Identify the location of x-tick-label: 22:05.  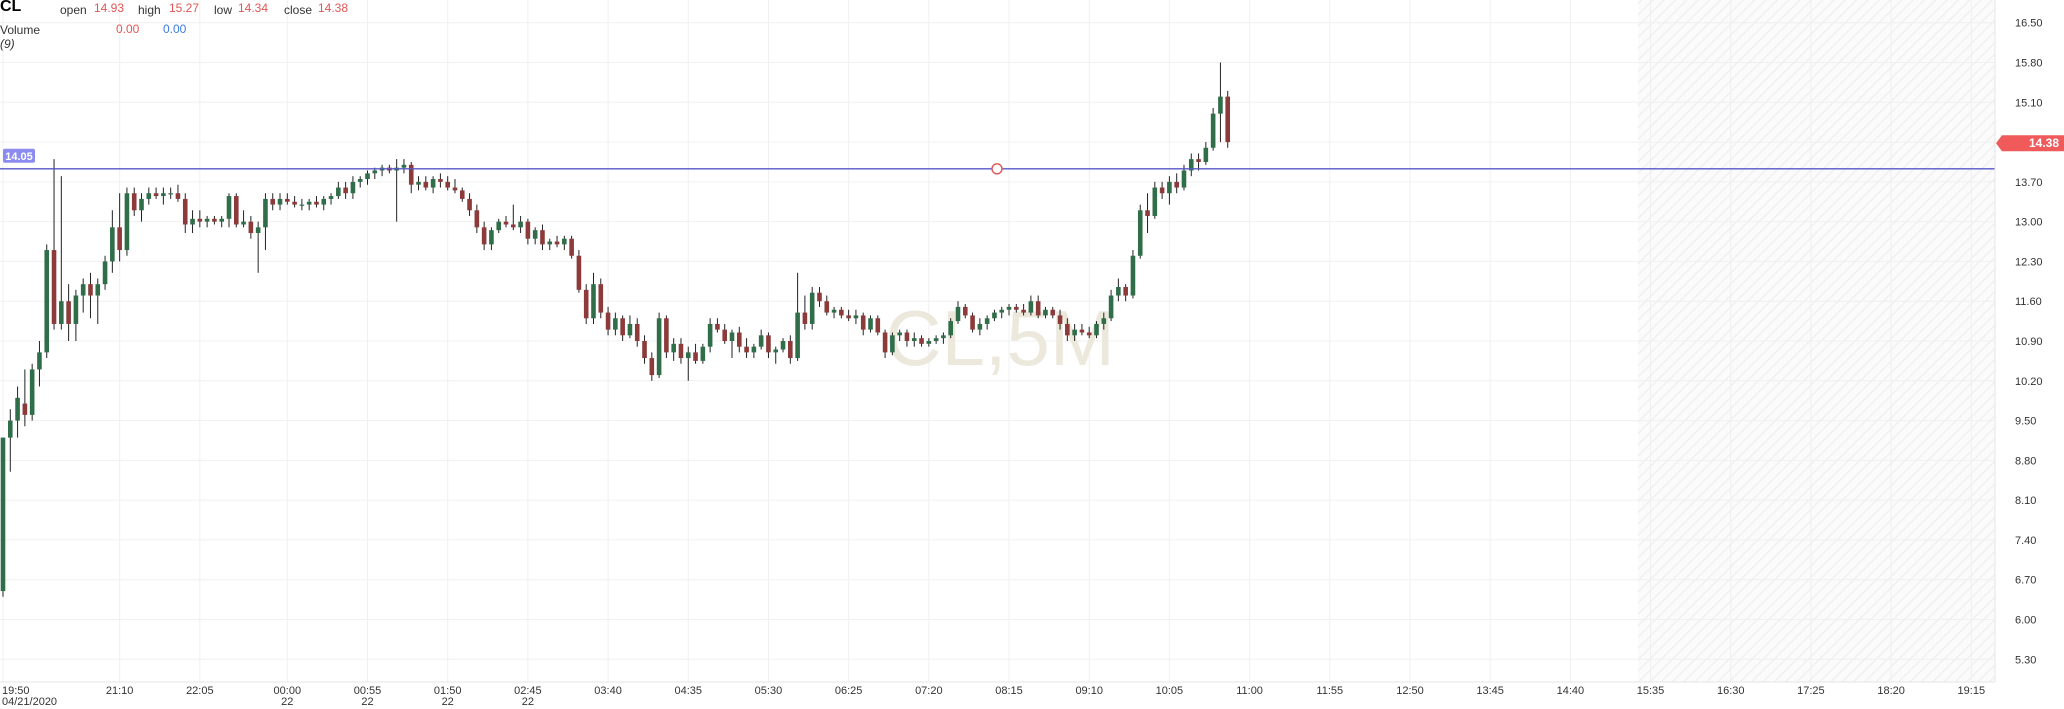
(200, 691).